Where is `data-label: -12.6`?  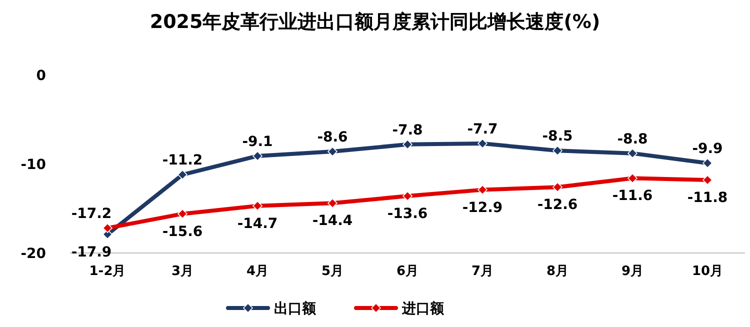 data-label: -12.6 is located at coordinates (557, 205).